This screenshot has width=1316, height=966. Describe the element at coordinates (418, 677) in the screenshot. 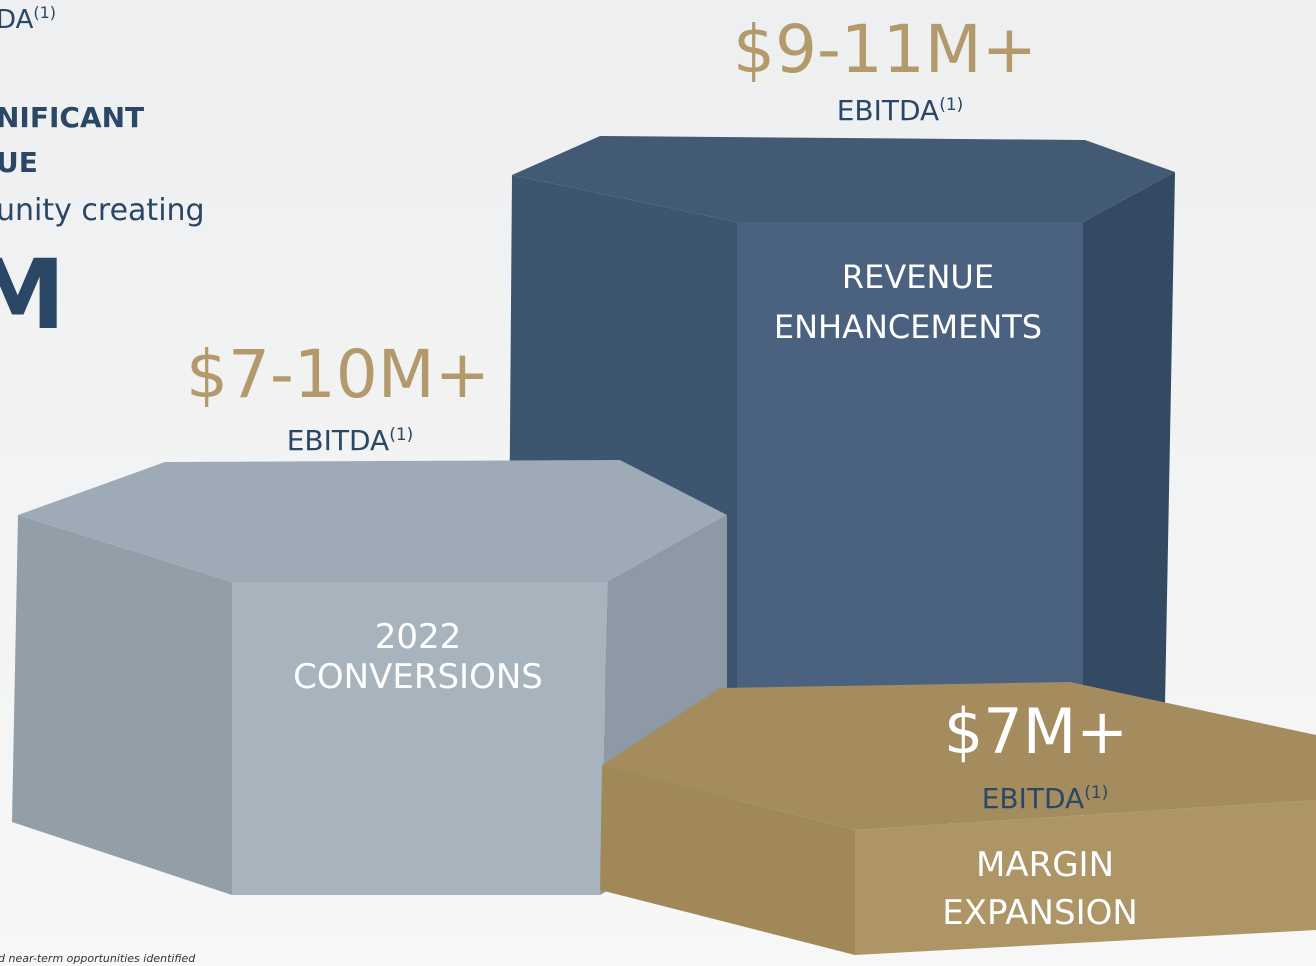

I see `label: CONVERSIONS` at that location.